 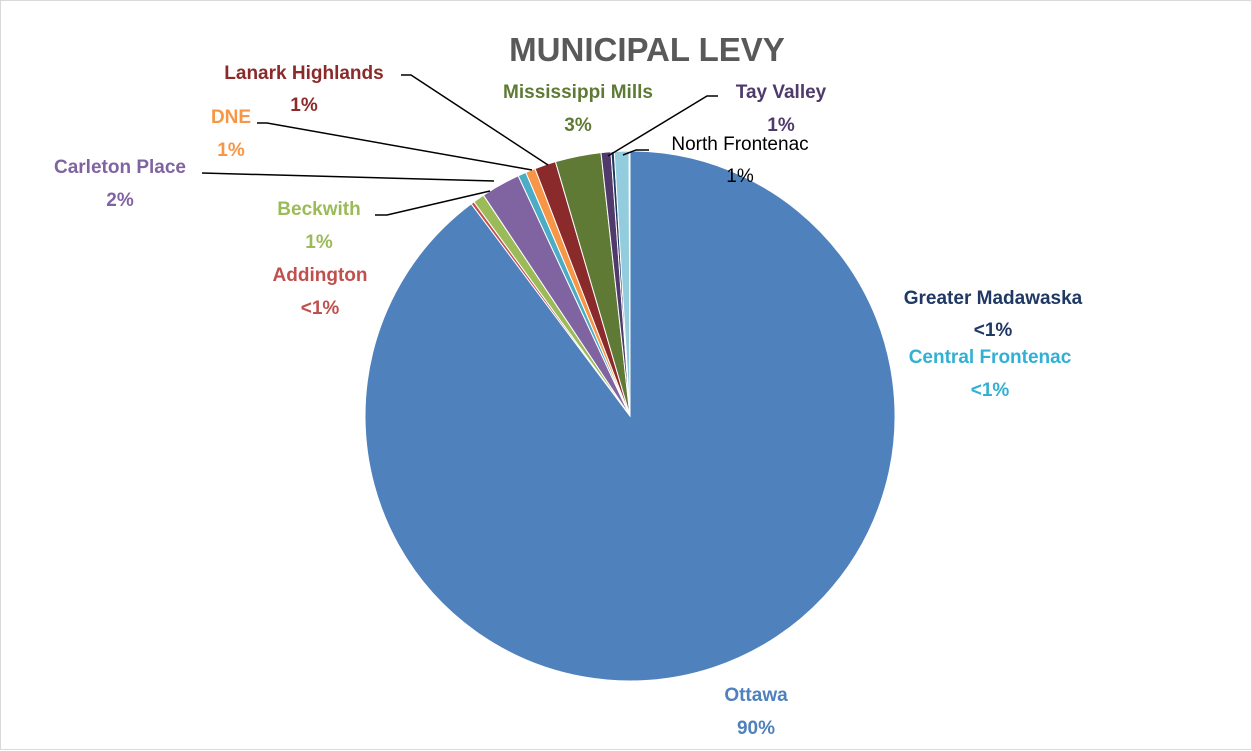 What do you see at coordinates (990, 357) in the screenshot?
I see `slice-label-central-frontenac: Central Frontenac` at bounding box center [990, 357].